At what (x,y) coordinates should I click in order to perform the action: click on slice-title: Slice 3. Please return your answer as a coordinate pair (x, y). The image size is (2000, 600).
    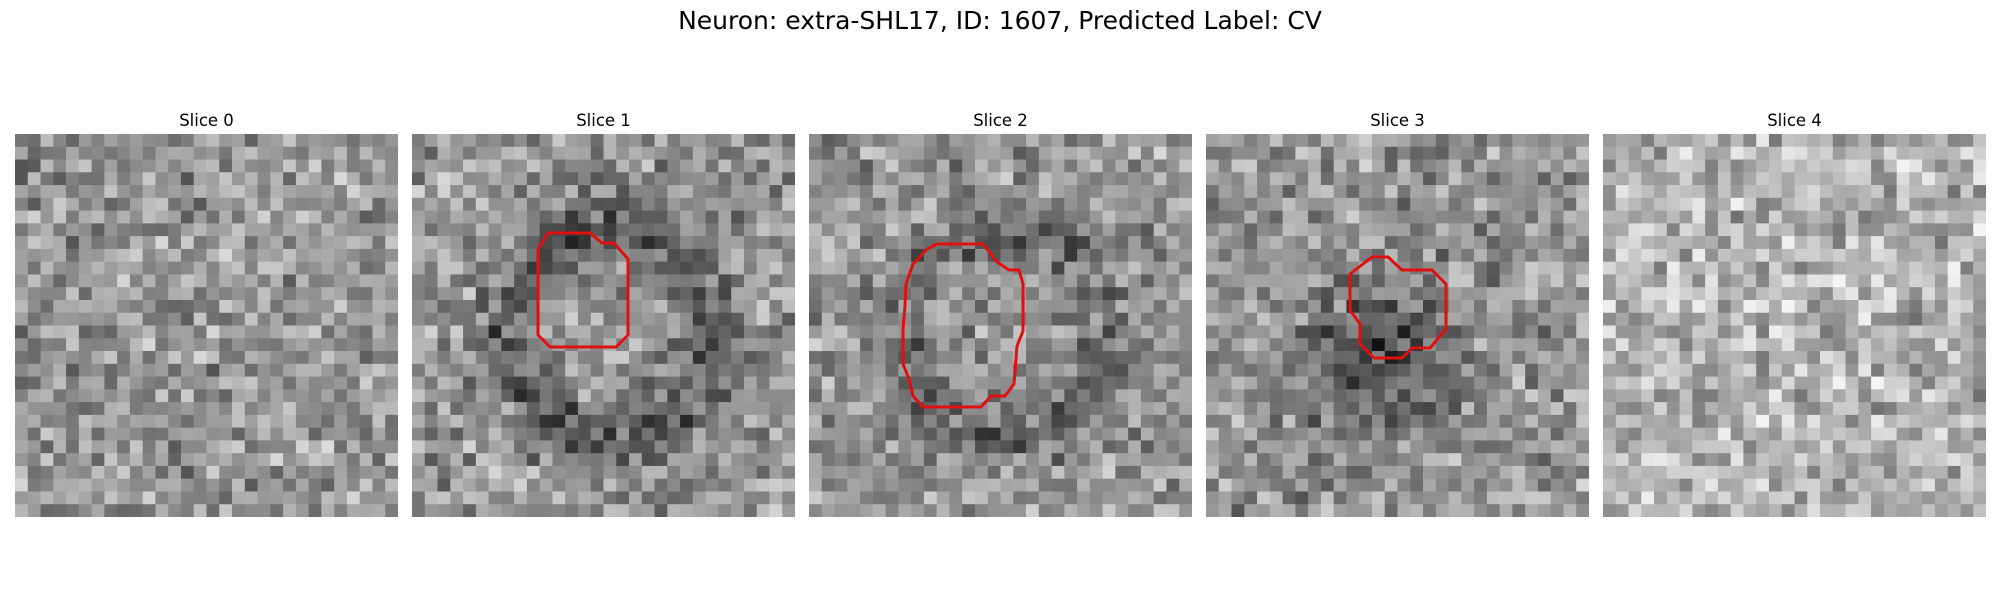
    Looking at the image, I should click on (1397, 120).